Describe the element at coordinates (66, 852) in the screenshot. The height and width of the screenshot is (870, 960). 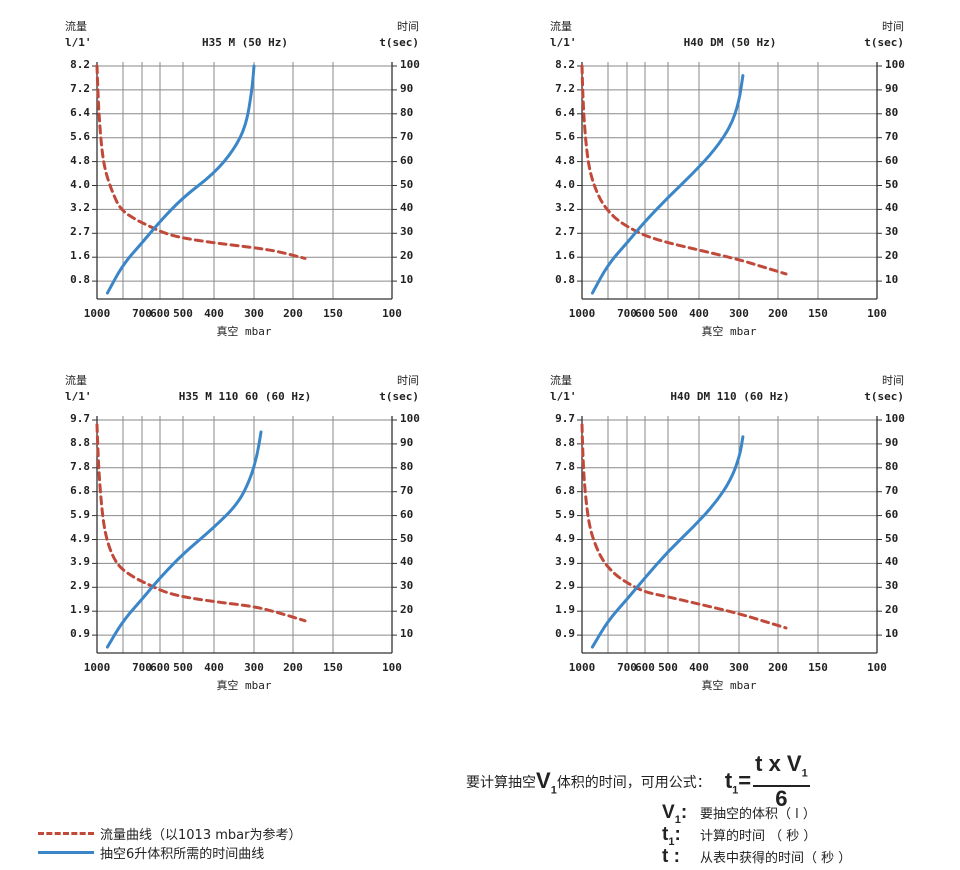
I see `legend-solid-line-icon` at that location.